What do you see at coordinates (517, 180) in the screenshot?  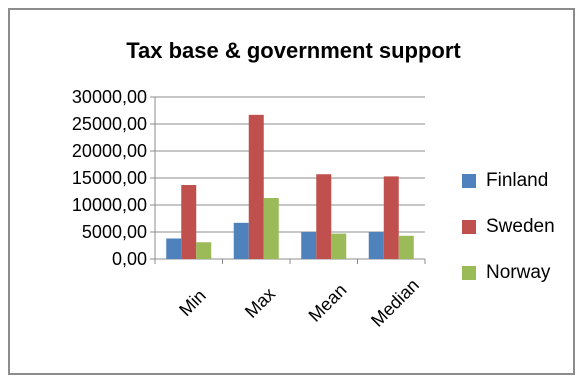 I see `legend-label-finland: Finland` at bounding box center [517, 180].